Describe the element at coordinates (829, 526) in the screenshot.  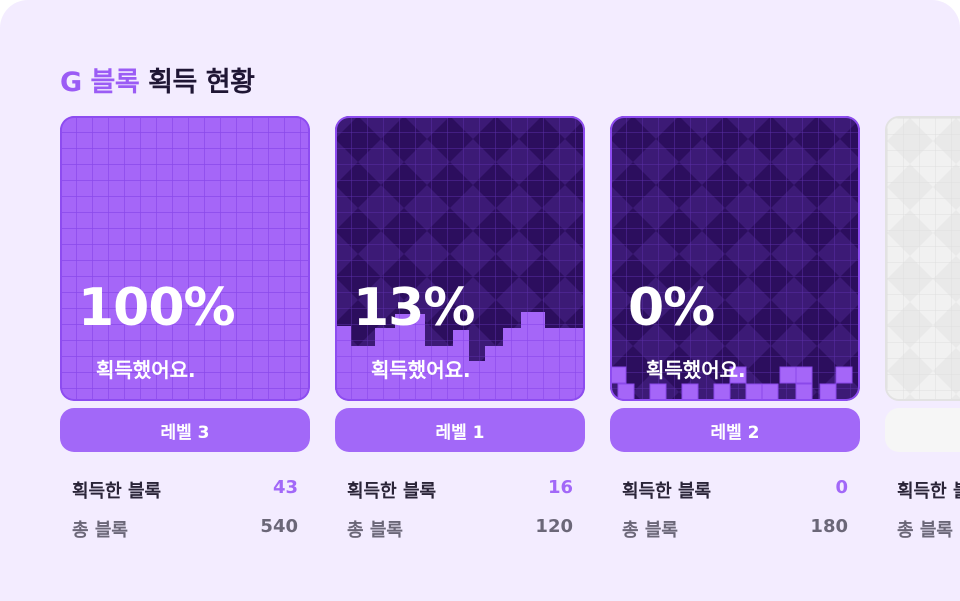
I see `total-value: 180` at that location.